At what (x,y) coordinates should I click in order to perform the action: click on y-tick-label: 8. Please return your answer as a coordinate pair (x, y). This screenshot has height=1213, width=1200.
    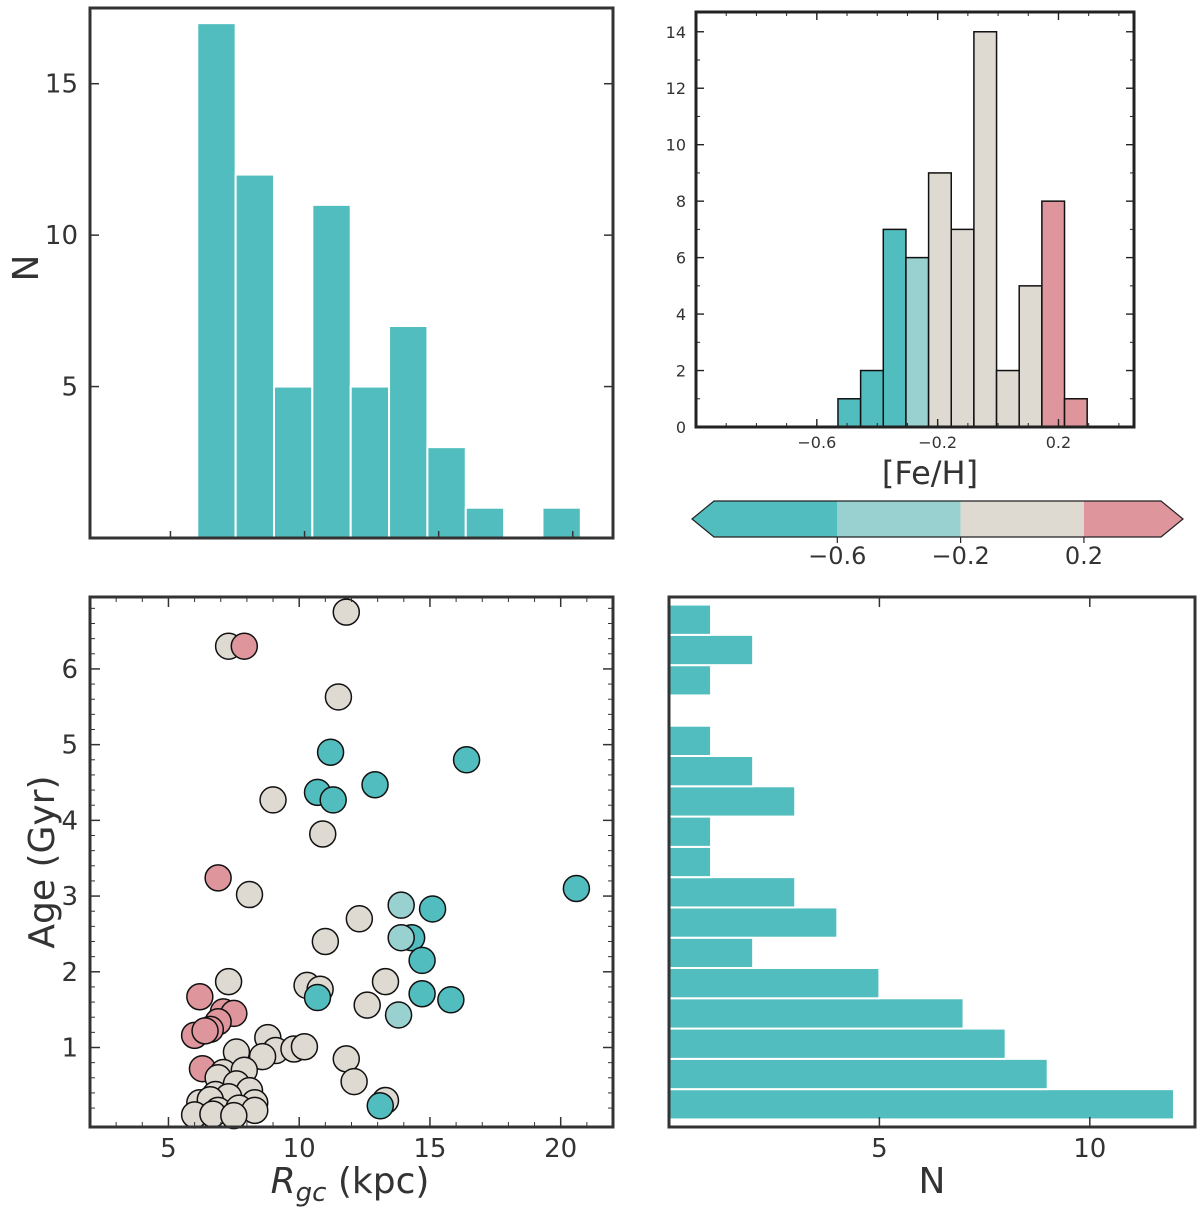
    Looking at the image, I should click on (681, 201).